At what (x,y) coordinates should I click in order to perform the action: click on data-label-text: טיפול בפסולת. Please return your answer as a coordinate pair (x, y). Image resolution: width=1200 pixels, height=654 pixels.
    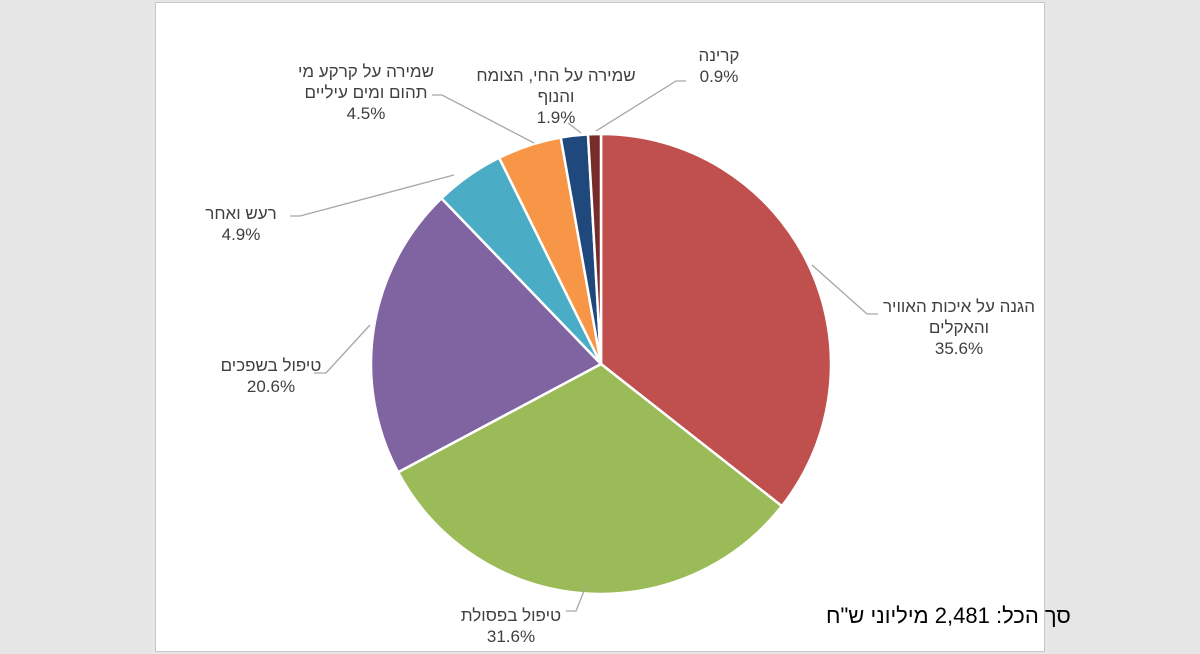
    Looking at the image, I should click on (511, 615).